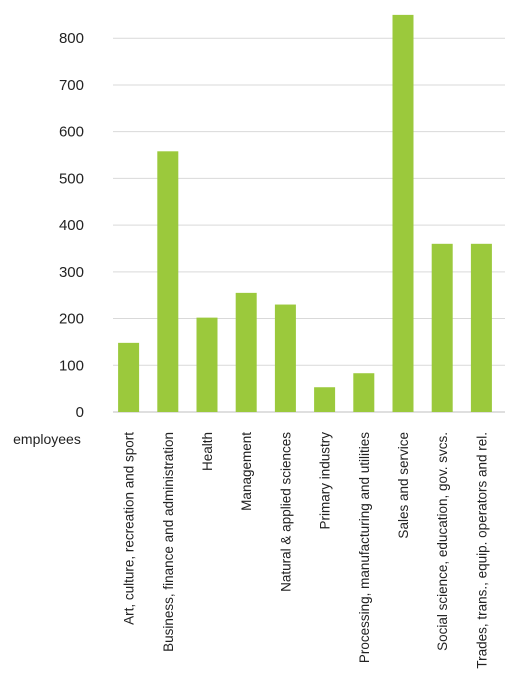 This screenshot has width=505, height=696. Describe the element at coordinates (71, 319) in the screenshot. I see `y-tick-label: 200` at that location.